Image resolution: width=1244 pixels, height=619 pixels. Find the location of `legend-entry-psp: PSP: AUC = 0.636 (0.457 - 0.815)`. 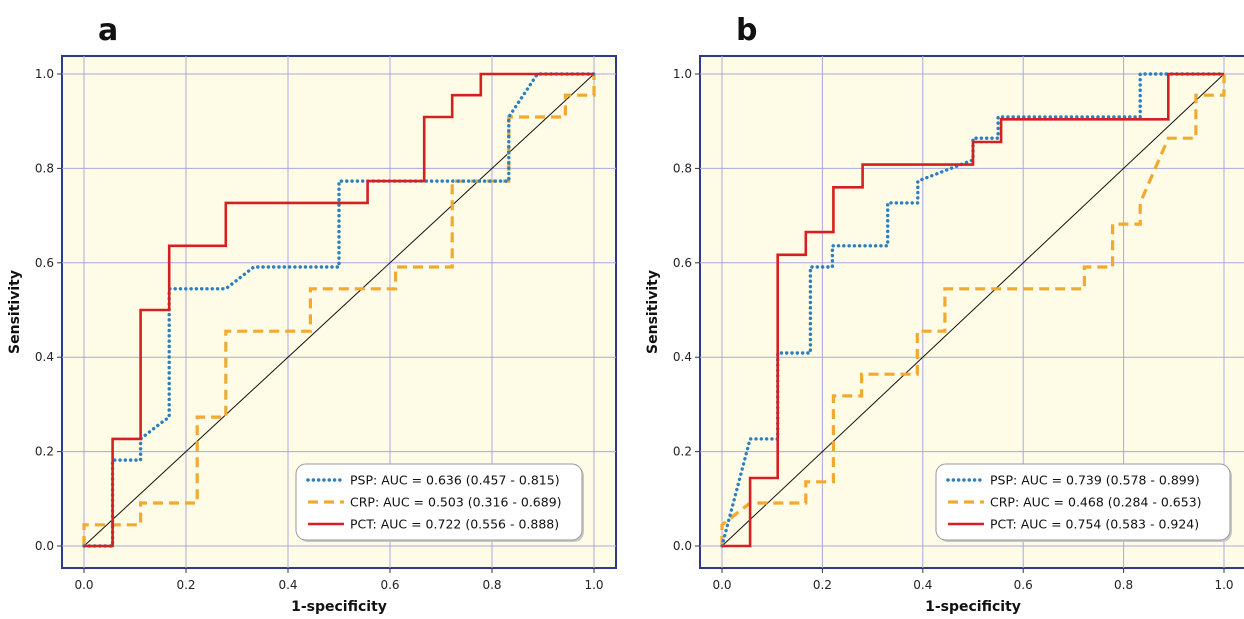

legend-entry-psp: PSP: AUC = 0.636 (0.457 - 0.815) is located at coordinates (455, 480).